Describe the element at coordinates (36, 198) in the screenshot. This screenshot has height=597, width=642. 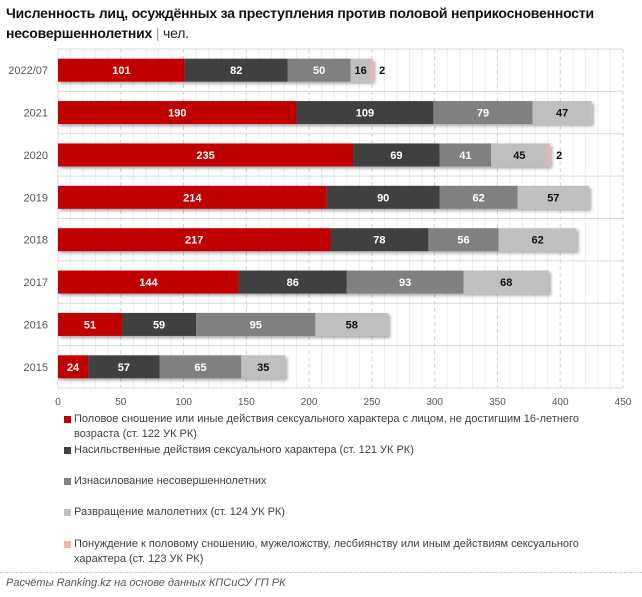
I see `category-label: 2019` at that location.